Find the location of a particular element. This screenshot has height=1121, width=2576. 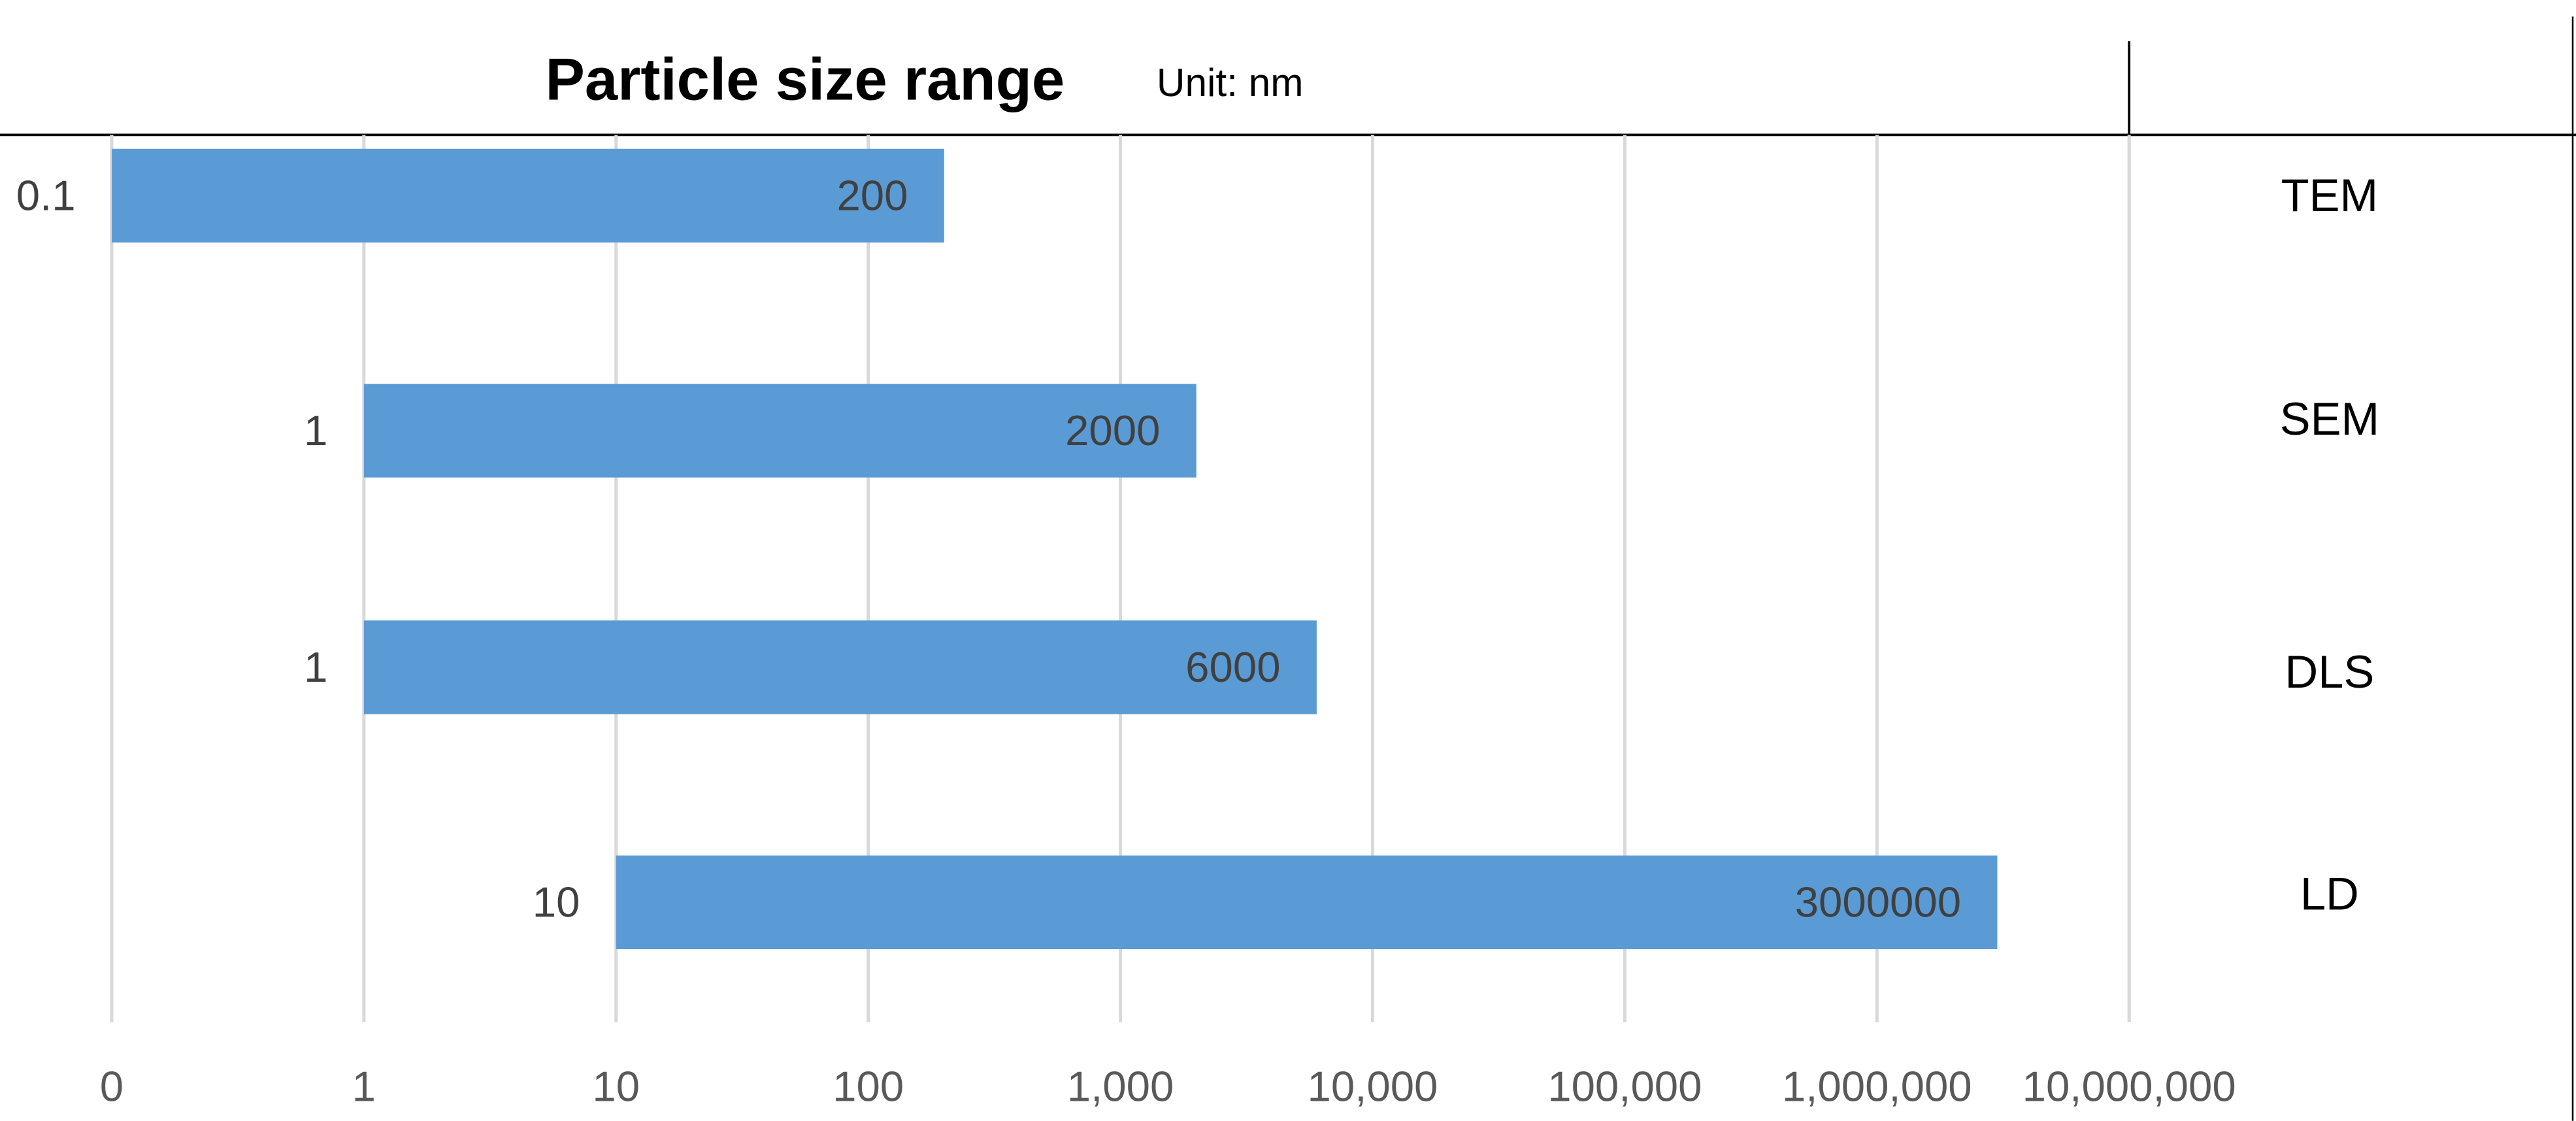

end-label: 200 is located at coordinates (872, 196).